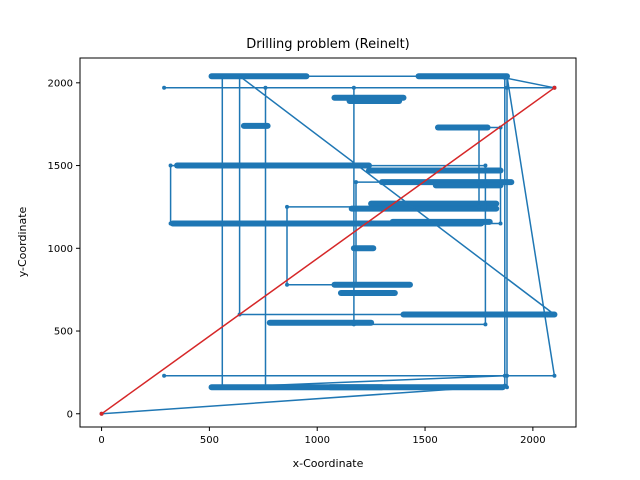  I want to click on y-axis-ticks: 0 500 1000 1500 2000, so click(64, 249).